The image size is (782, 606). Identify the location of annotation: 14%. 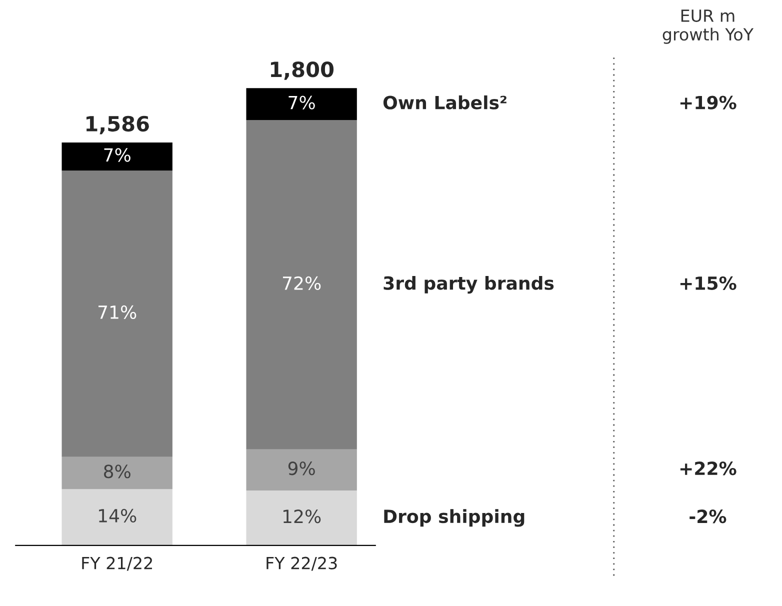
(117, 515).